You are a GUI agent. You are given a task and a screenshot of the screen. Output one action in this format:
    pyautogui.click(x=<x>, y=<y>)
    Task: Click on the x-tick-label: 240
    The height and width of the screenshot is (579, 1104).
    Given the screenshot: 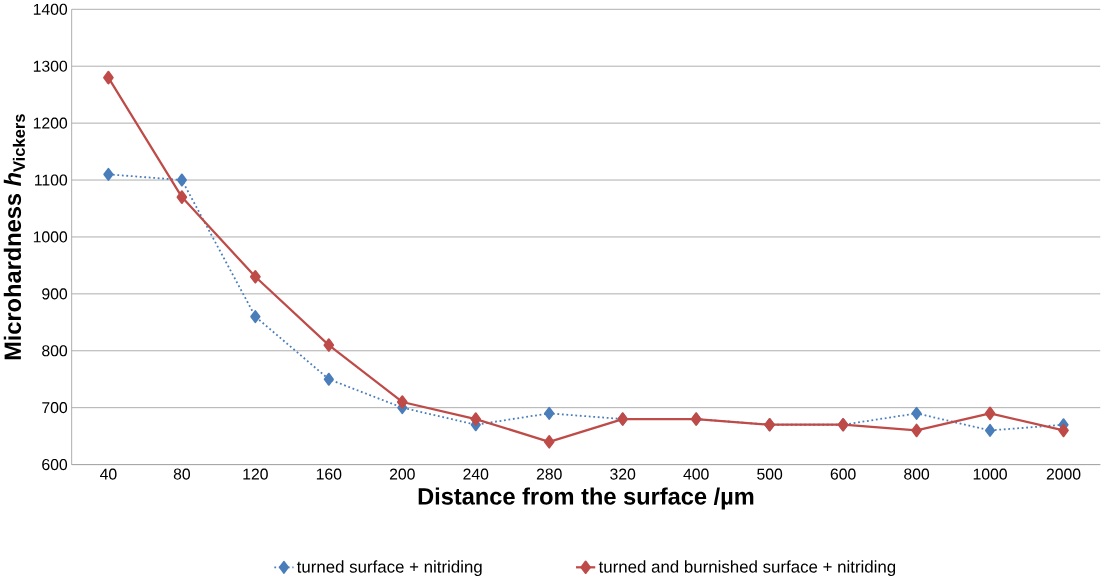 What is the action you would take?
    pyautogui.click(x=476, y=474)
    